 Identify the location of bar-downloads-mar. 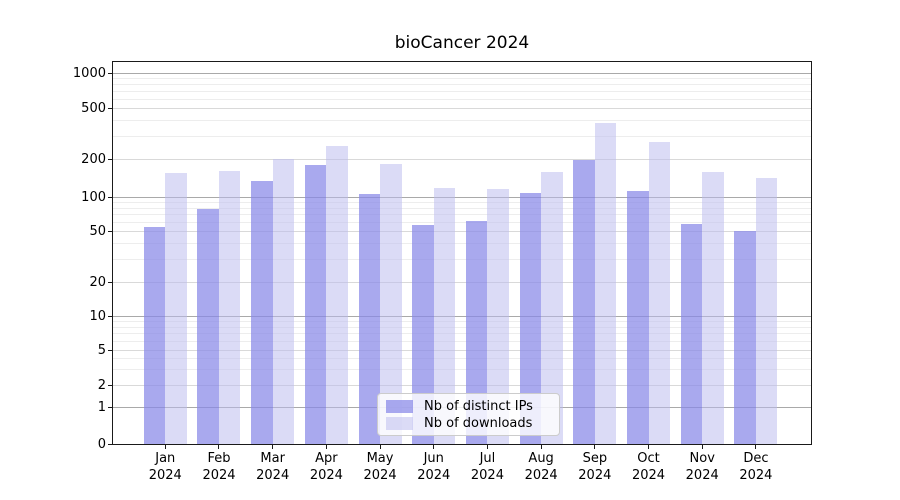
(283, 301).